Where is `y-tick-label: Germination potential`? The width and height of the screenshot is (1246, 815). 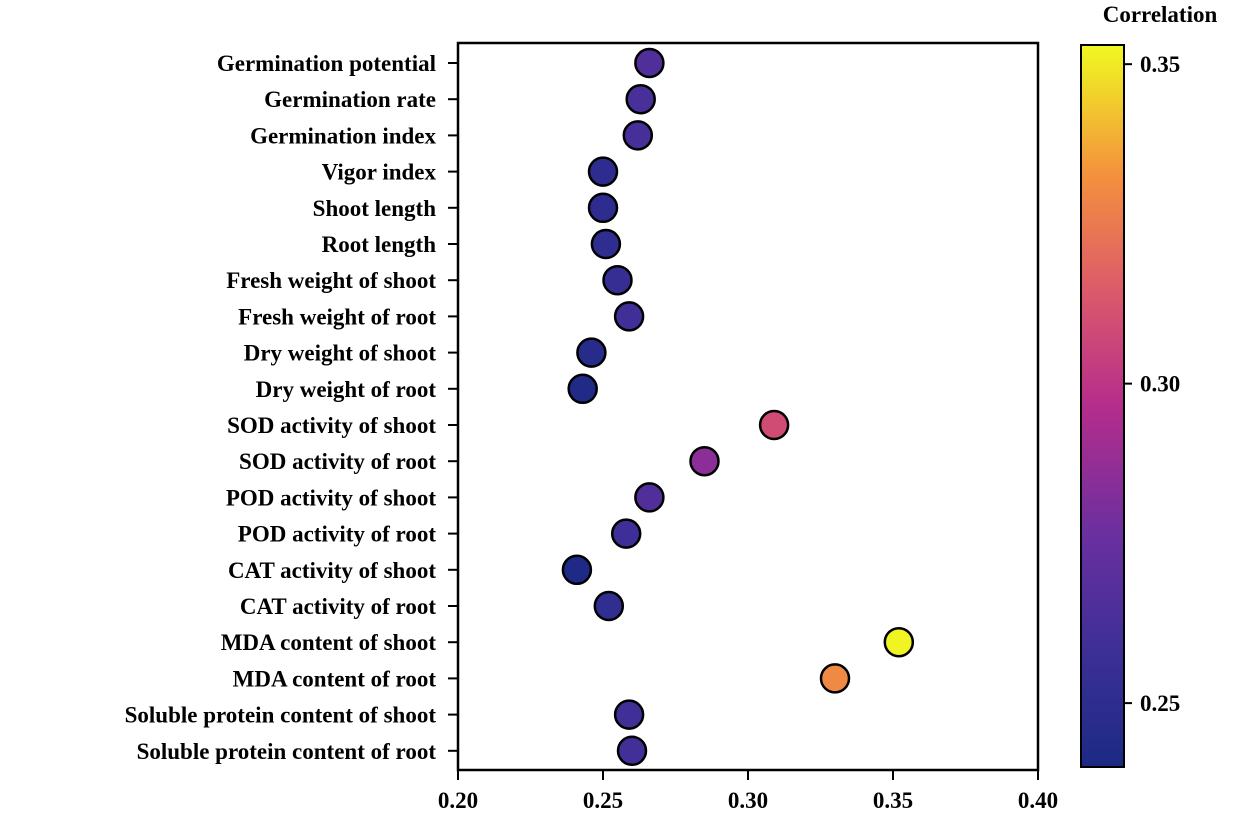
y-tick-label: Germination potential is located at coordinates (326, 63).